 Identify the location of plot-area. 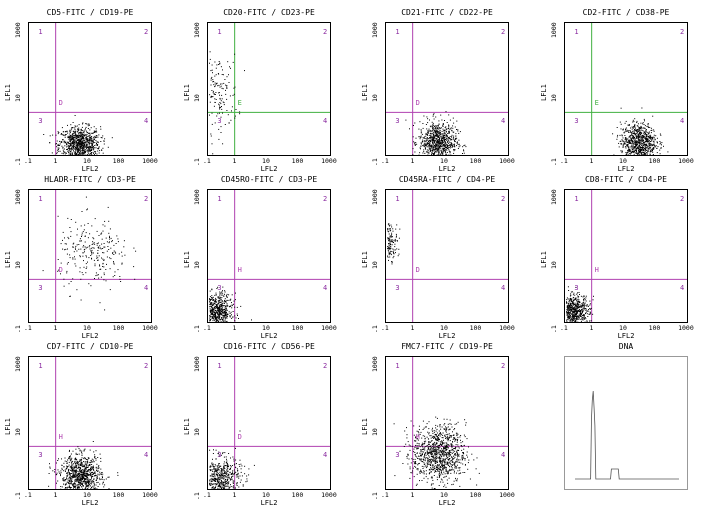
(447, 256).